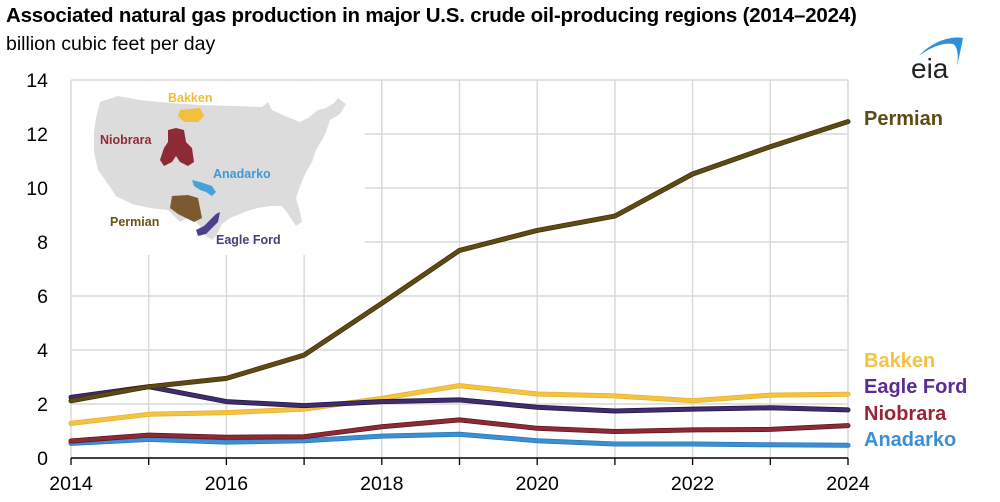 This screenshot has height=502, width=1000. I want to click on y-tick-label: 14, so click(37, 81).